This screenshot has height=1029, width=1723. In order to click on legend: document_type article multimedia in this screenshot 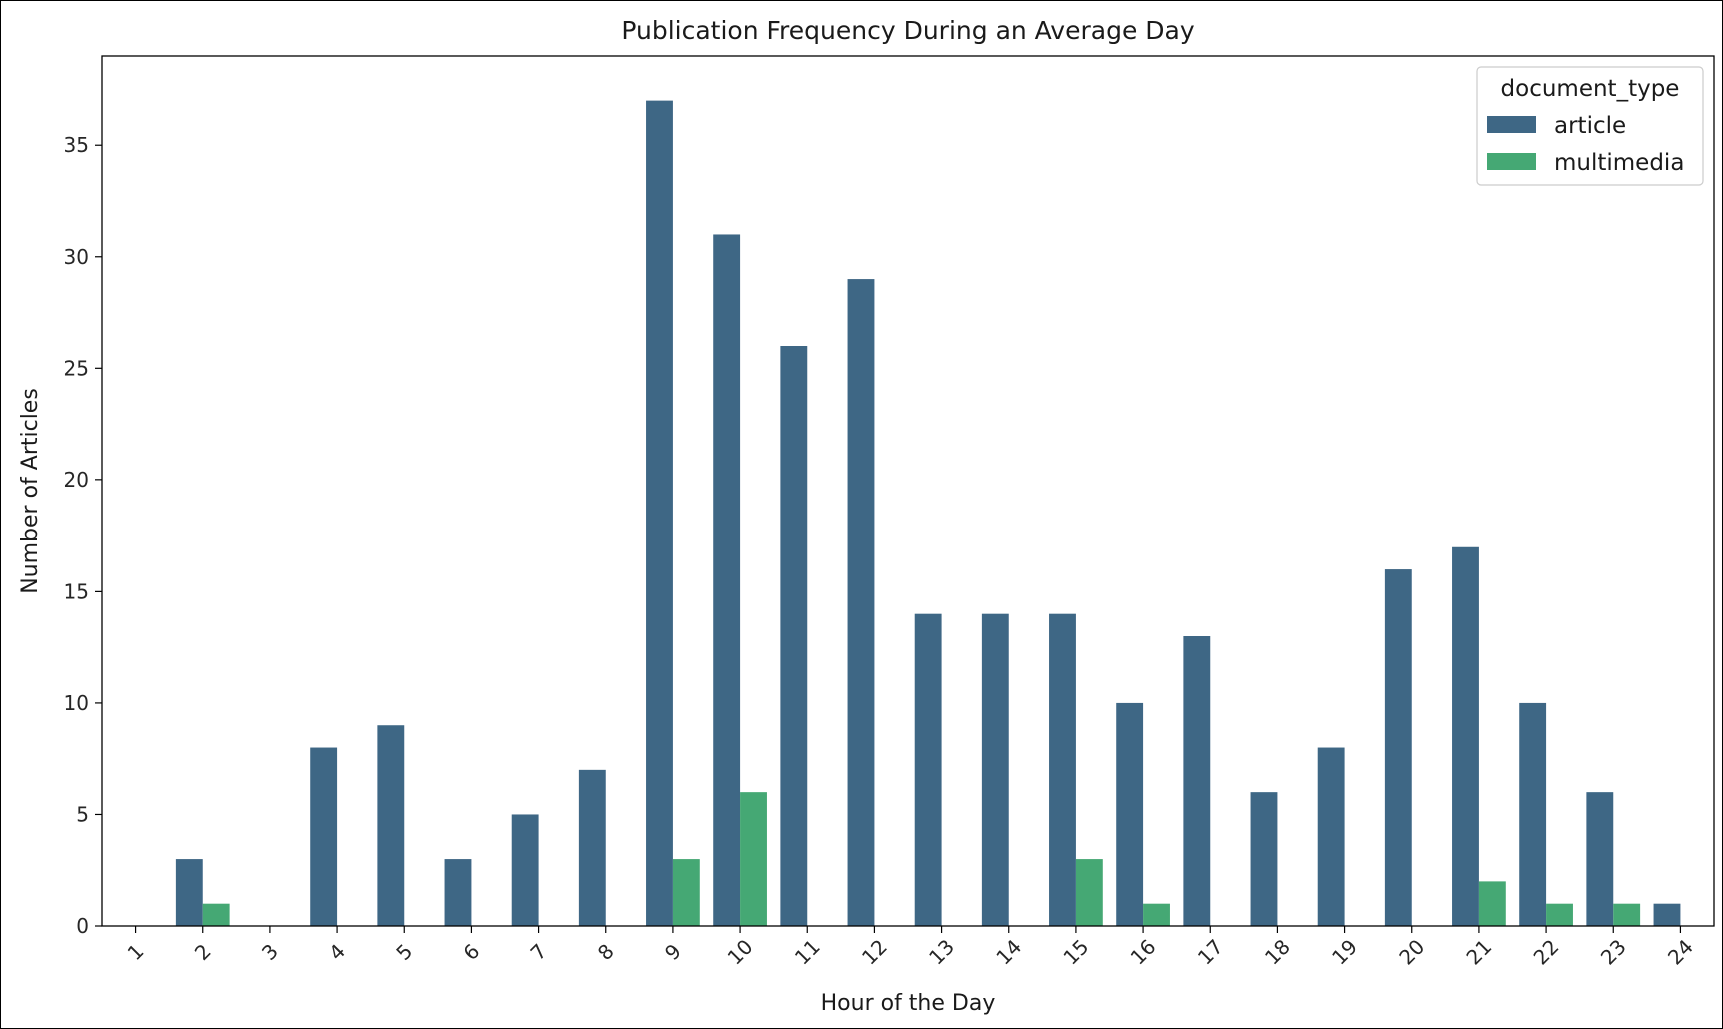, I will do `click(1590, 126)`.